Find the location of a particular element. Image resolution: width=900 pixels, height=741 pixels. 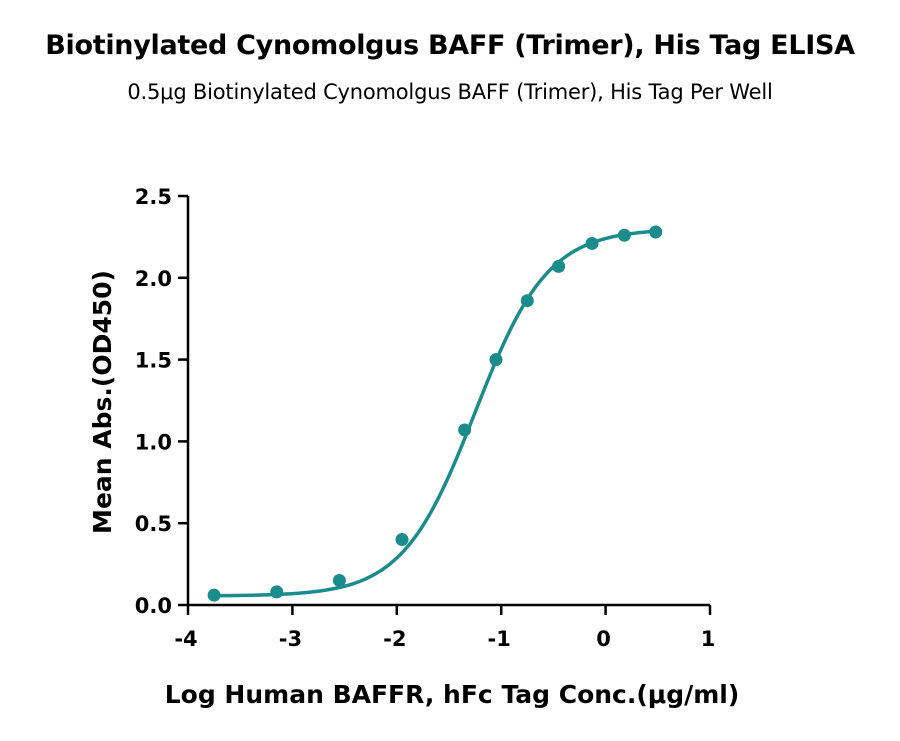

x-tick-label: -3 is located at coordinates (290, 639).